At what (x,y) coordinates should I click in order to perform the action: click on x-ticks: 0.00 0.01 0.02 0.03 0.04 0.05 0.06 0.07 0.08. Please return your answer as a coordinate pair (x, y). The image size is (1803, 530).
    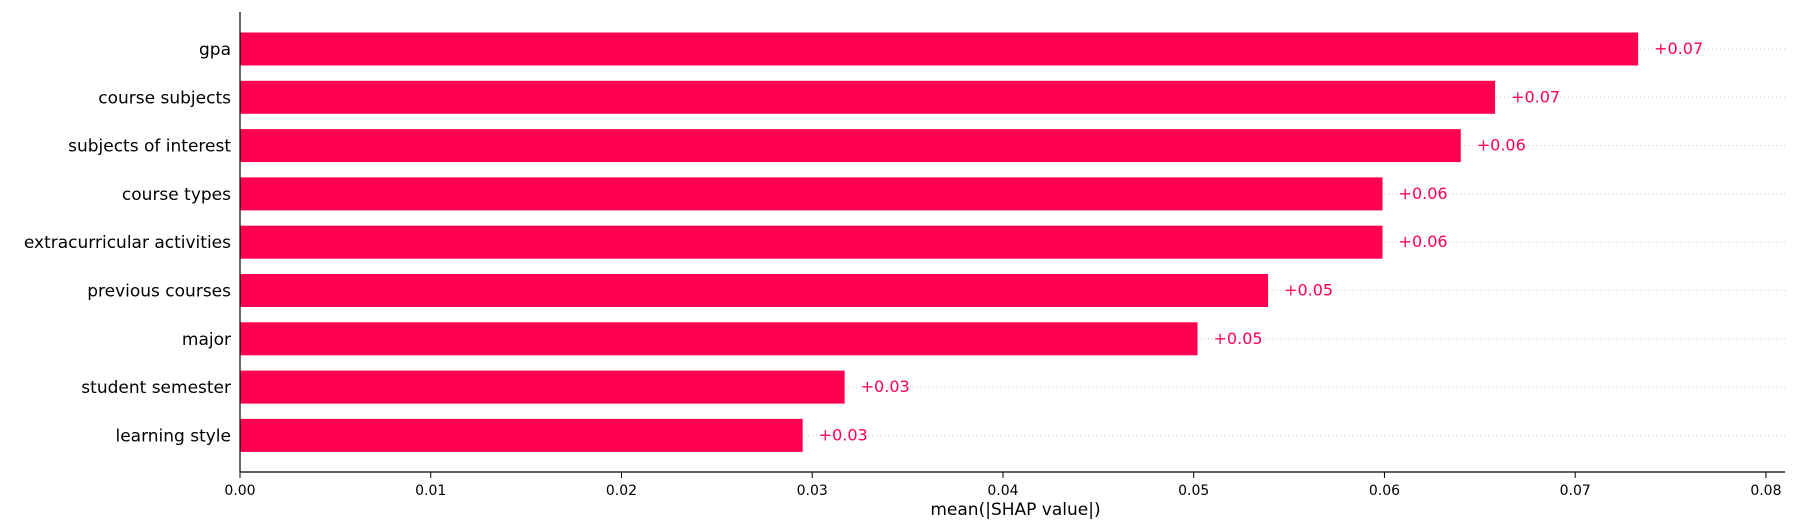
    Looking at the image, I should click on (1003, 485).